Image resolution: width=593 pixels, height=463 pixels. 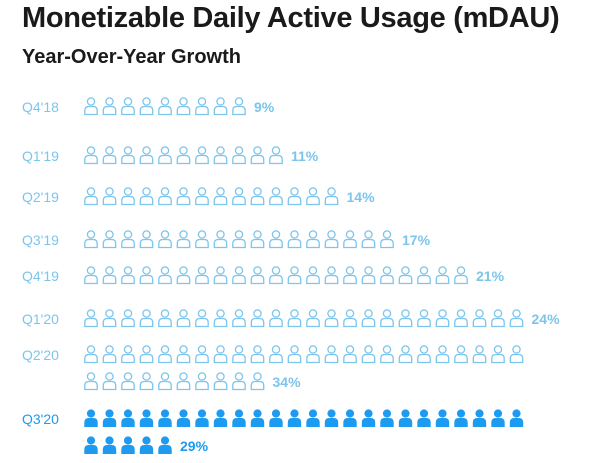 I want to click on value-label: 21%, so click(x=490, y=276).